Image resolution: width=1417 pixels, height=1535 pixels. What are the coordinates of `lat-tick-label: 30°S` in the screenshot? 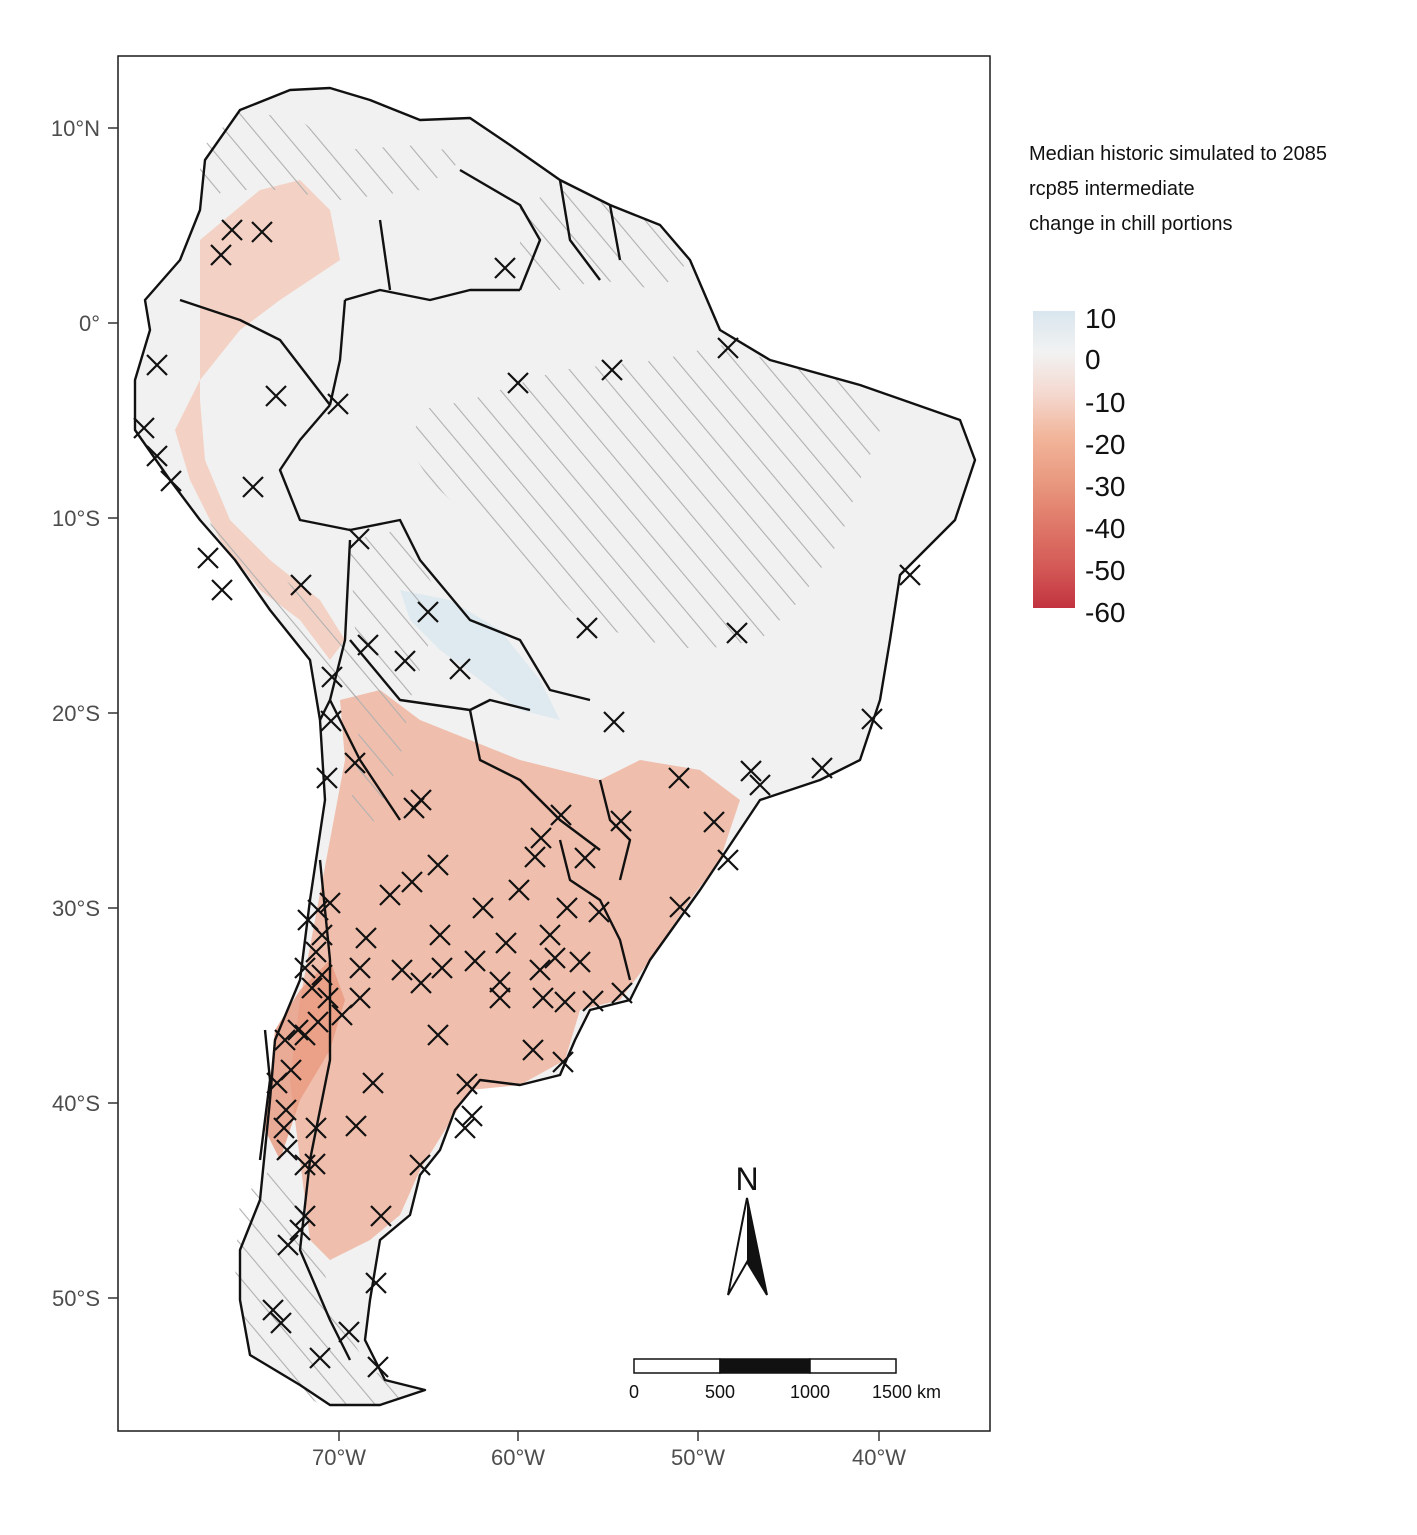 It's located at (76, 908).